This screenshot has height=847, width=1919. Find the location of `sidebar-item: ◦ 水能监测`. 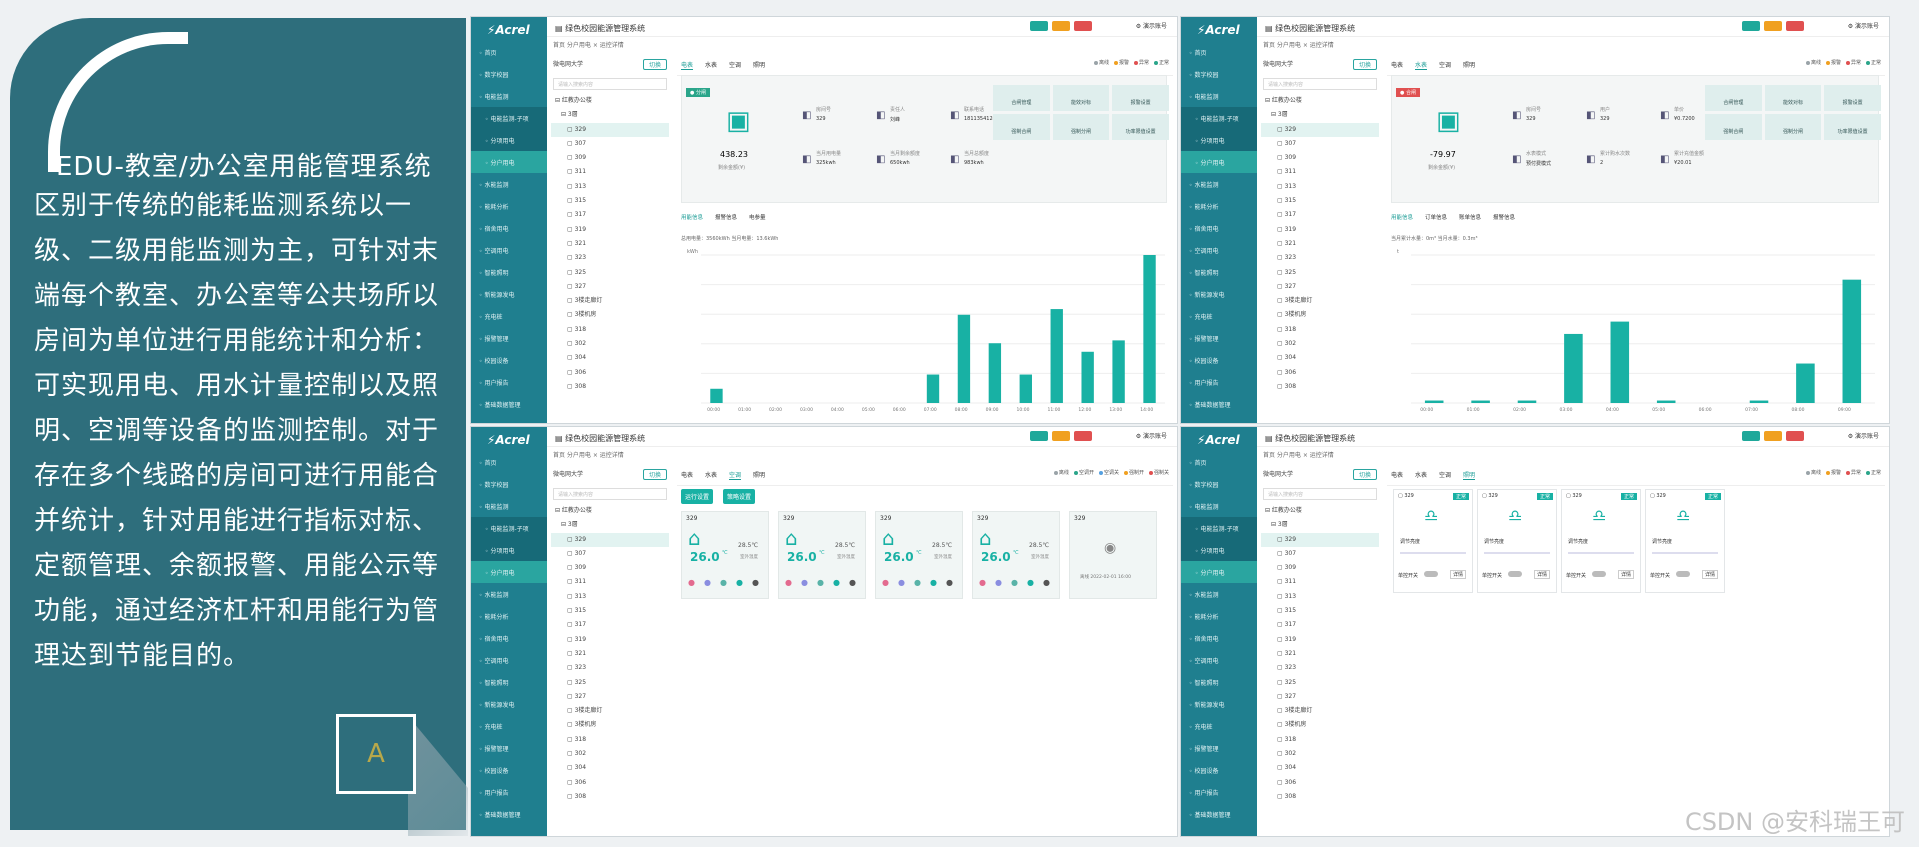

sidebar-item: ◦ 水能监测 is located at coordinates (494, 595).